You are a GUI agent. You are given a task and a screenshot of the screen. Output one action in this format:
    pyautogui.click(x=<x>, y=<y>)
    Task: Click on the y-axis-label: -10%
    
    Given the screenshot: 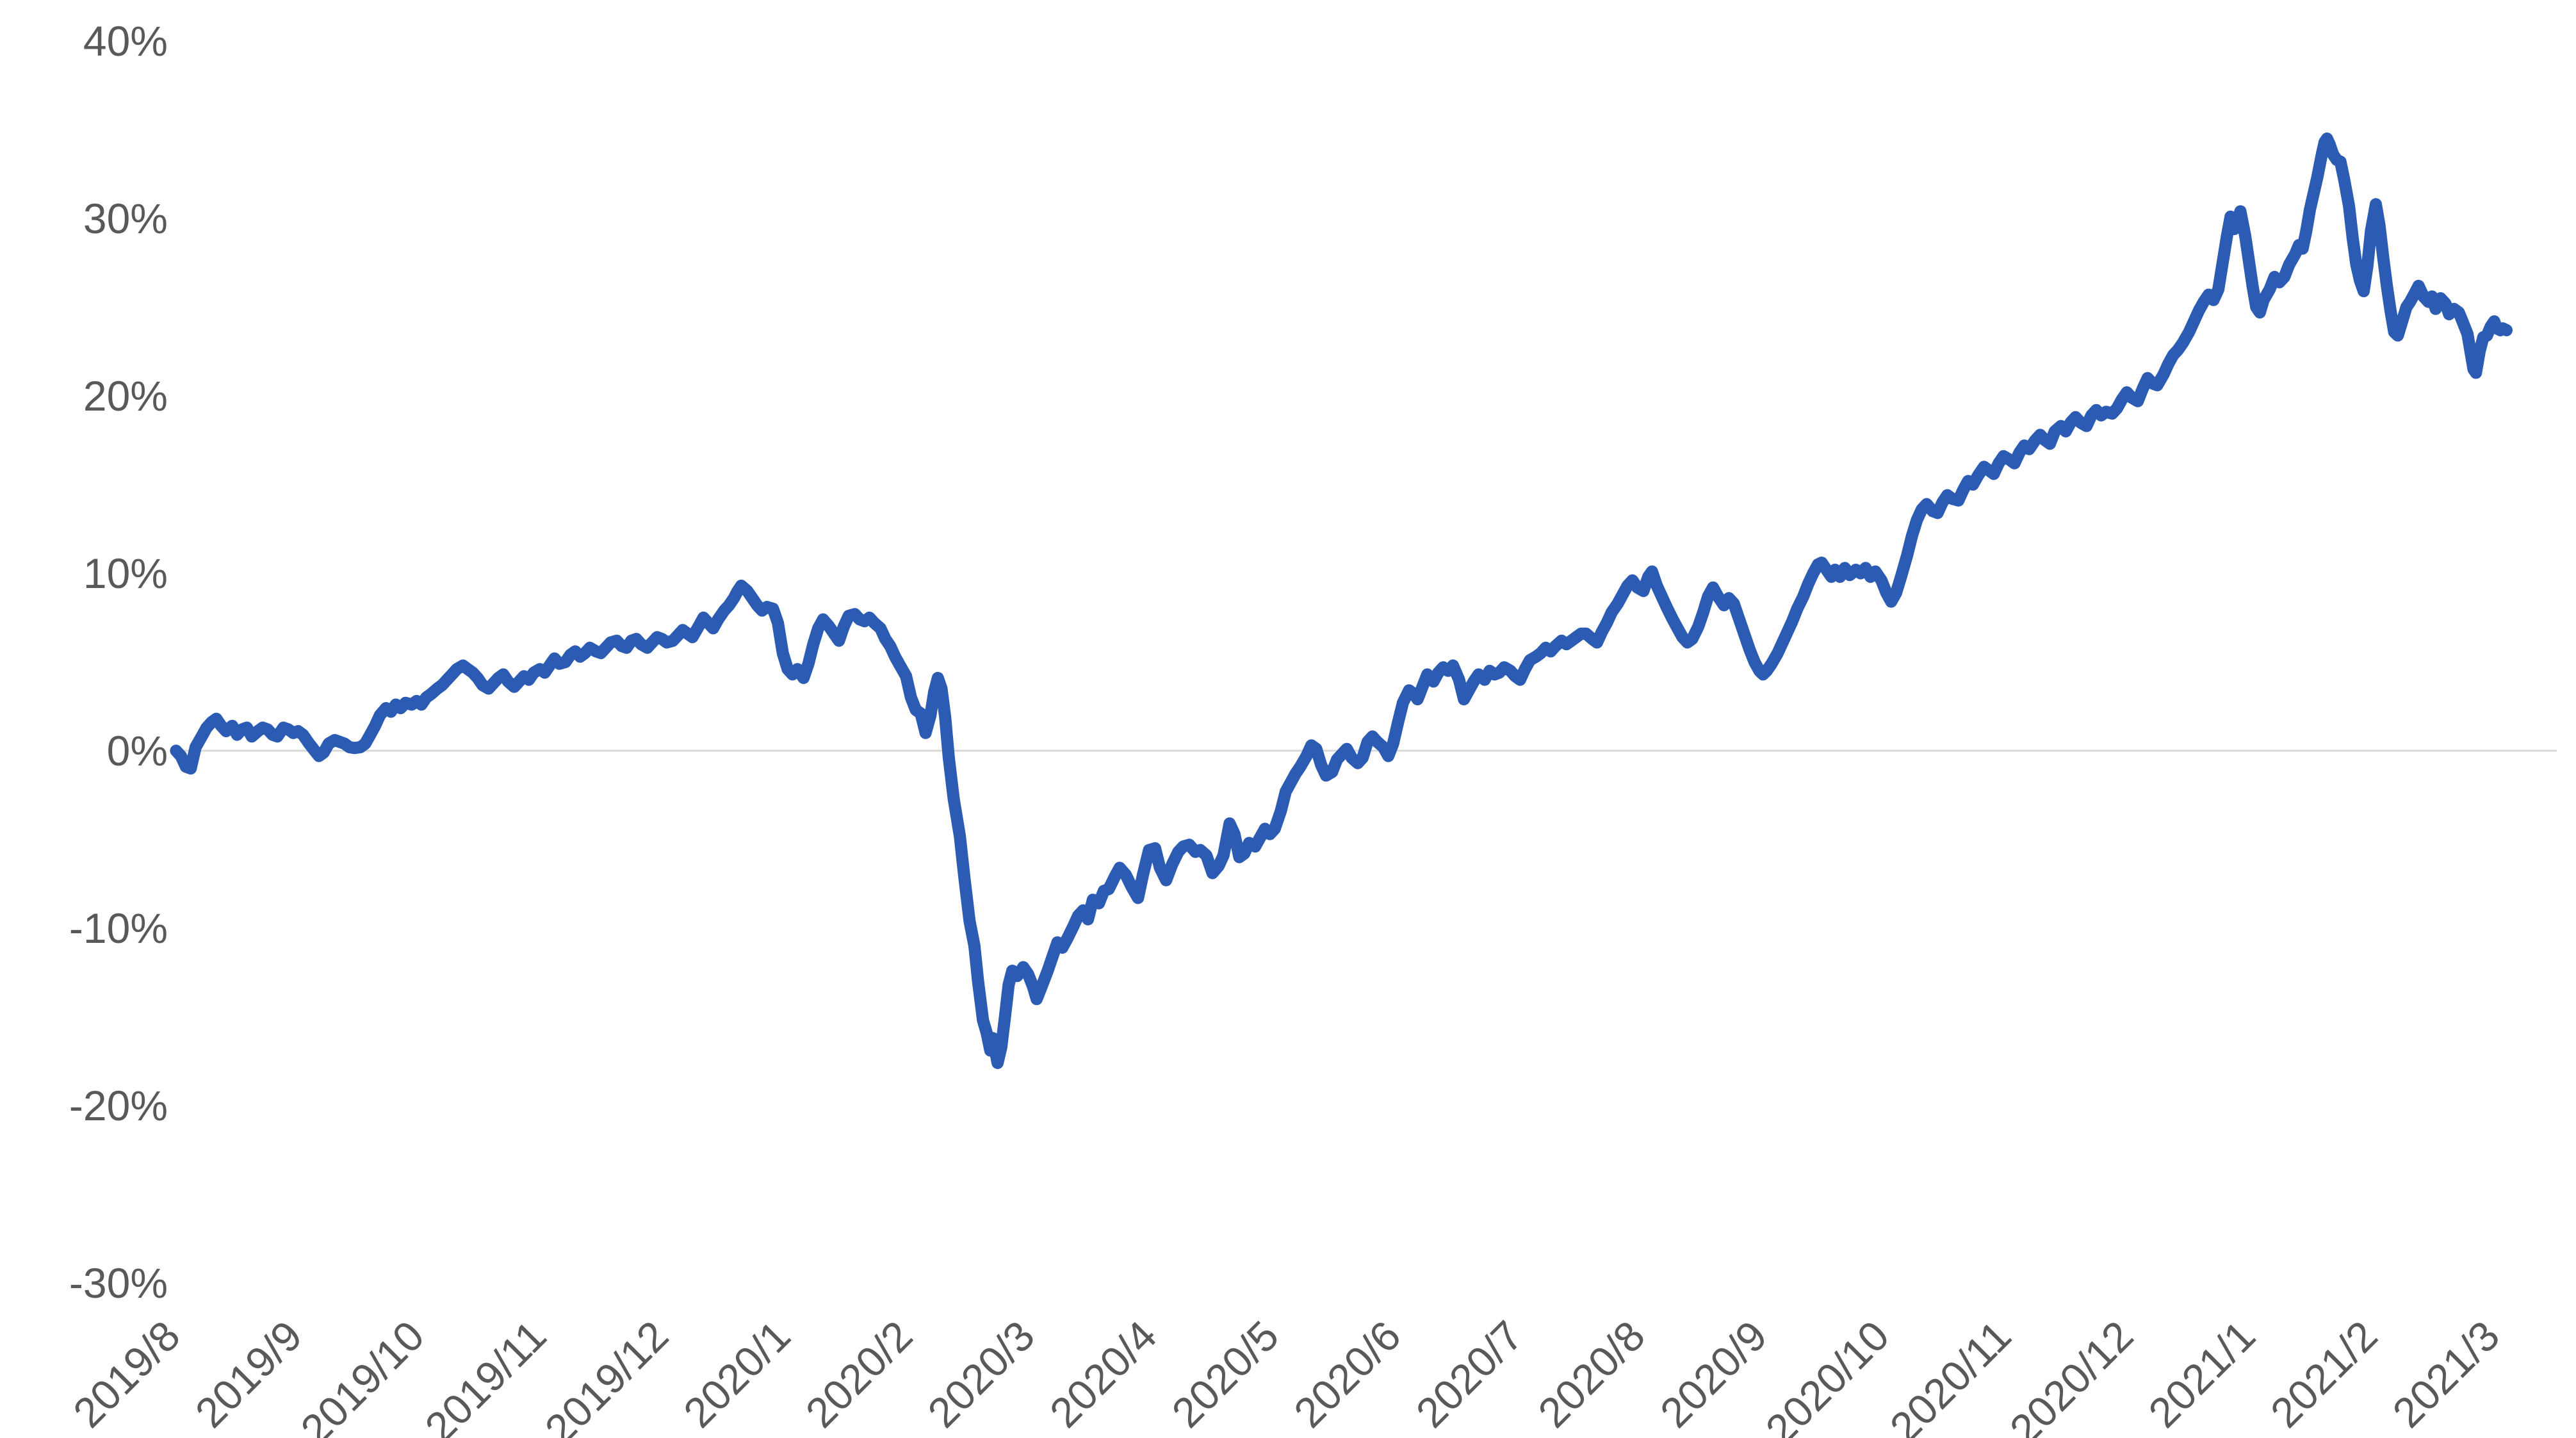 What is the action you would take?
    pyautogui.click(x=118, y=928)
    